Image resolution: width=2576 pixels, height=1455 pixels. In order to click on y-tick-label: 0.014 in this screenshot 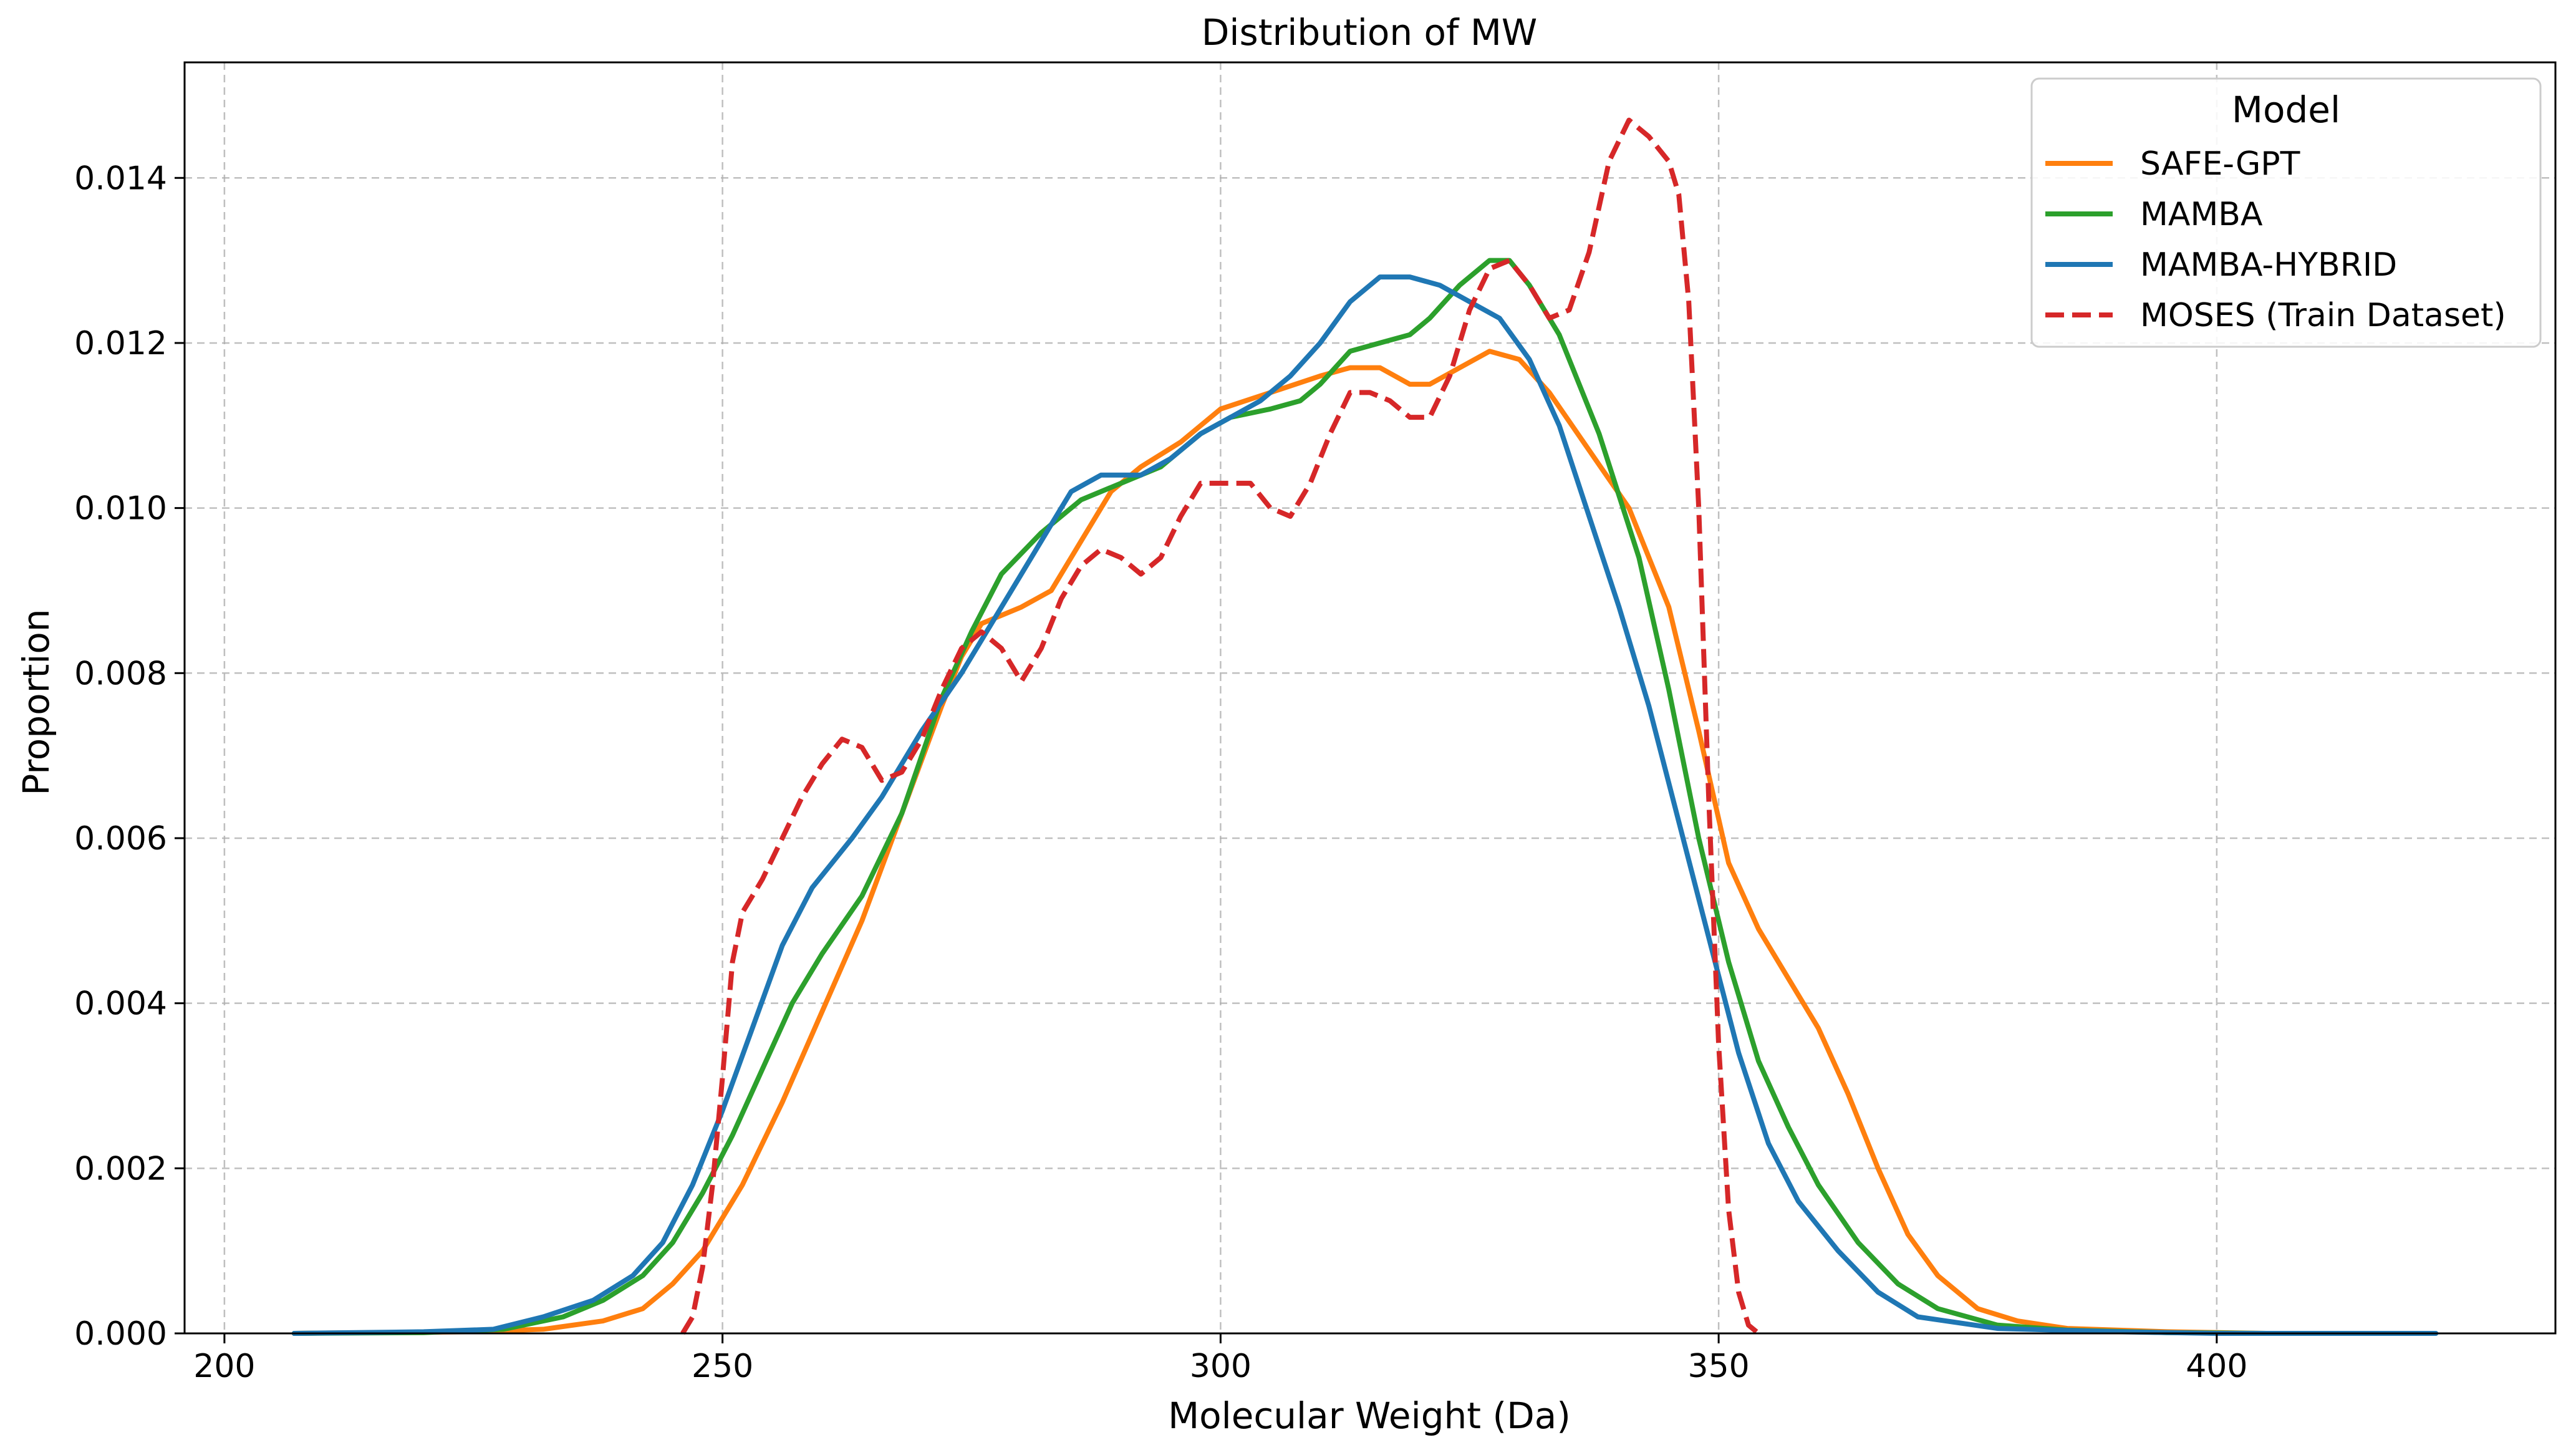, I will do `click(120, 178)`.